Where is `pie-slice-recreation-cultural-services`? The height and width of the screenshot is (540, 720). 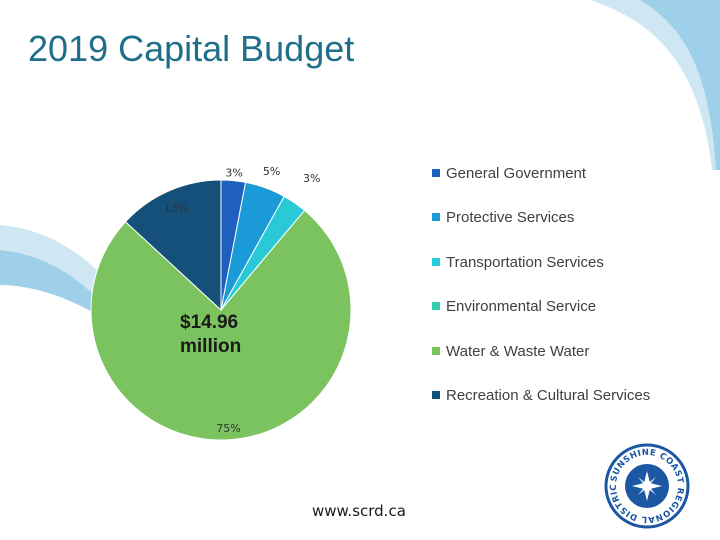 pie-slice-recreation-cultural-services is located at coordinates (173, 245).